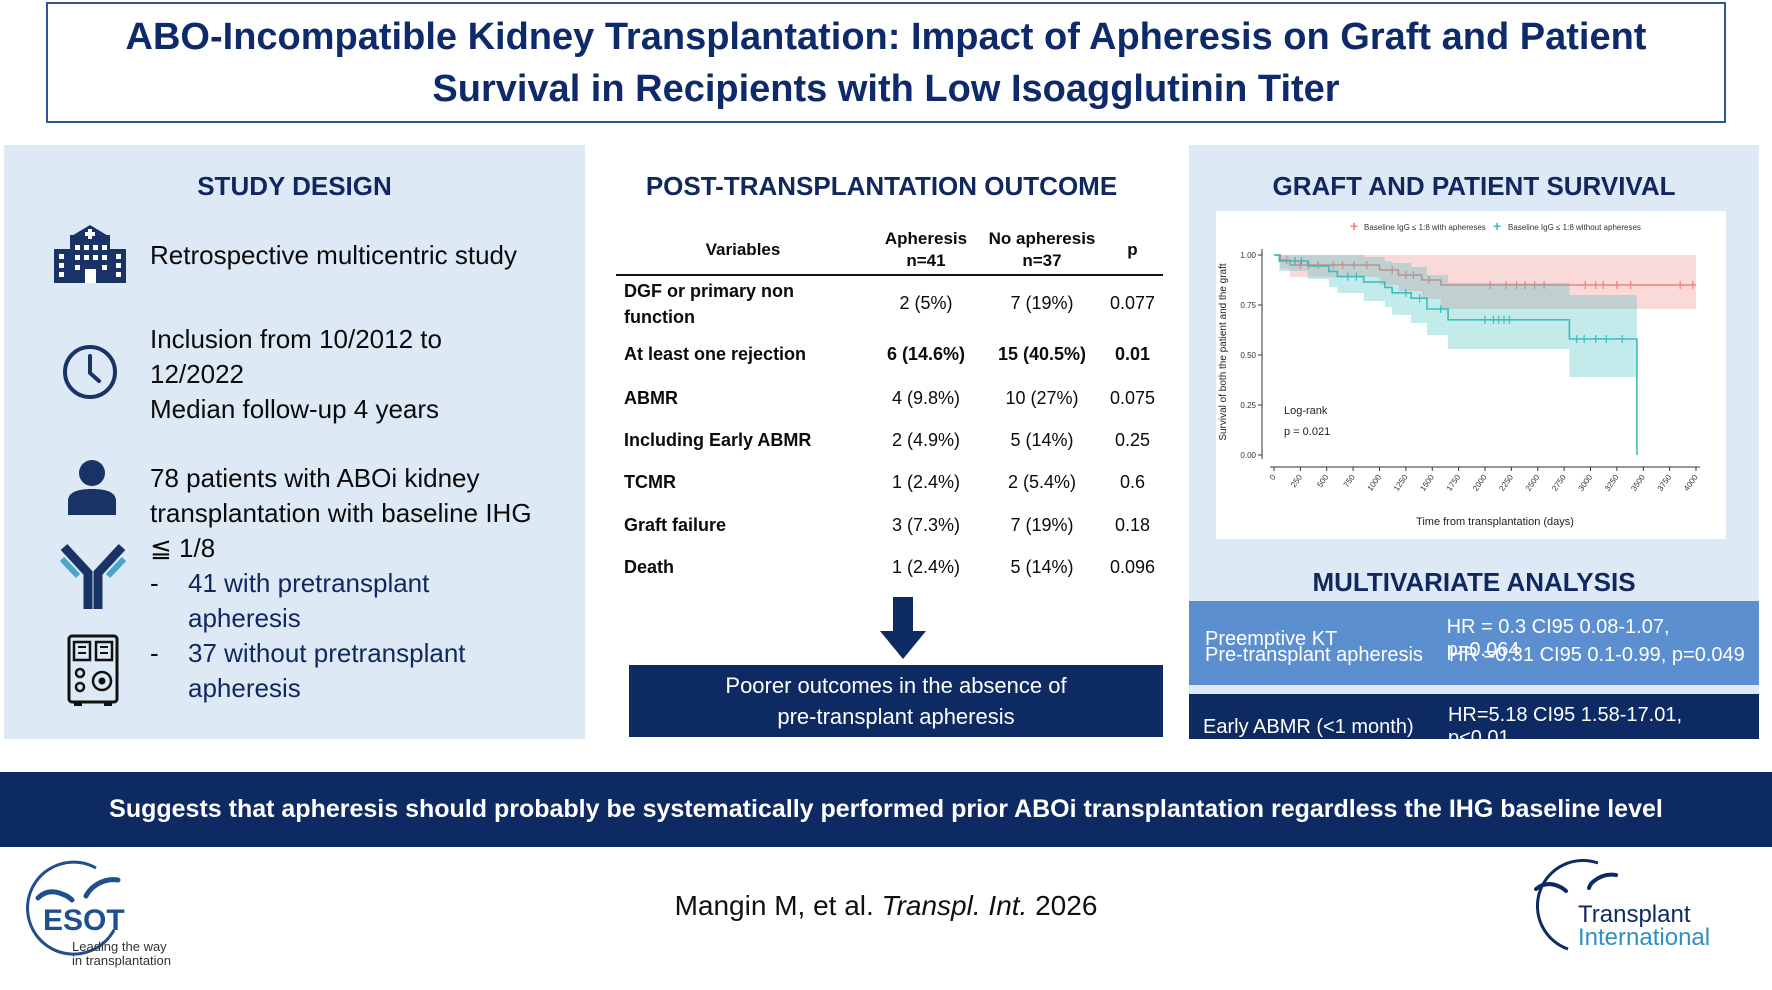 Image resolution: width=1772 pixels, height=990 pixels. What do you see at coordinates (1132, 566) in the screenshot?
I see `row-p: 0.096` at bounding box center [1132, 566].